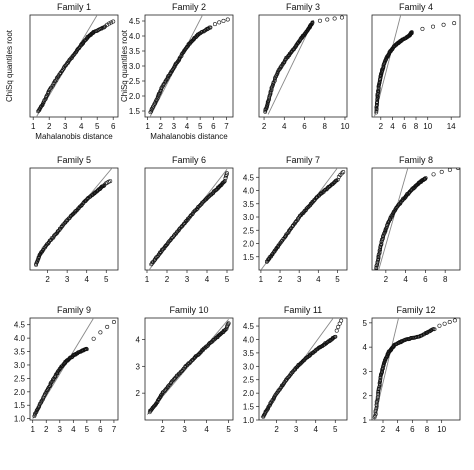 The image size is (474, 470). I want to click on panel-11: Family 11 2 3 4 5 1.0 1.5 2.0 2.5 3.0 3.5 4.0 4.5, so click(295, 369).